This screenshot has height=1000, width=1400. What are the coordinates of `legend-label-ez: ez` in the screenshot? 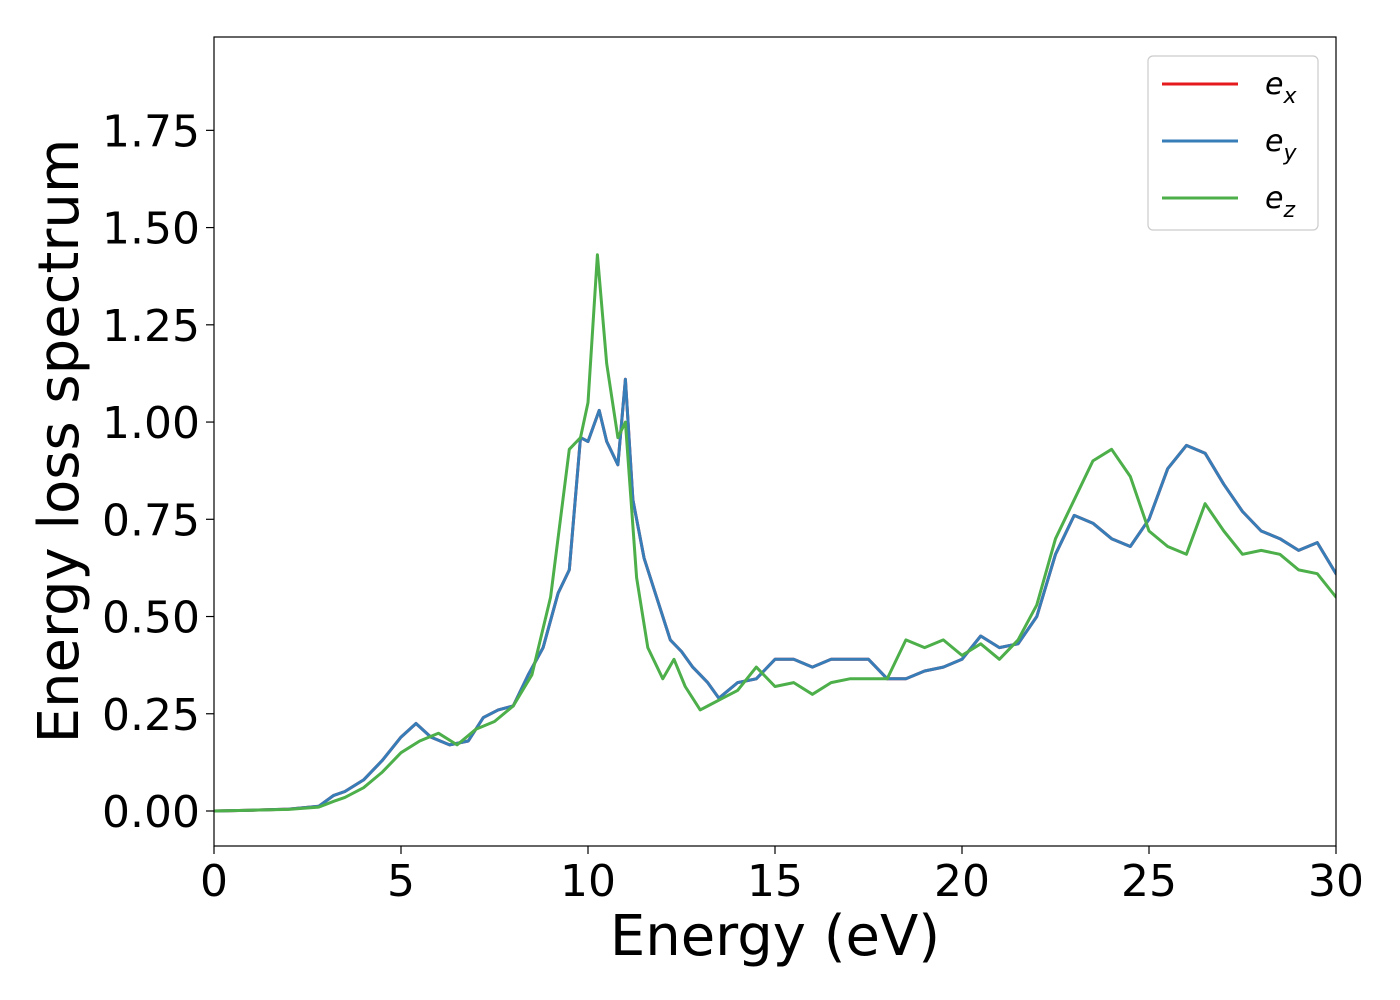 It's located at (1280, 202).